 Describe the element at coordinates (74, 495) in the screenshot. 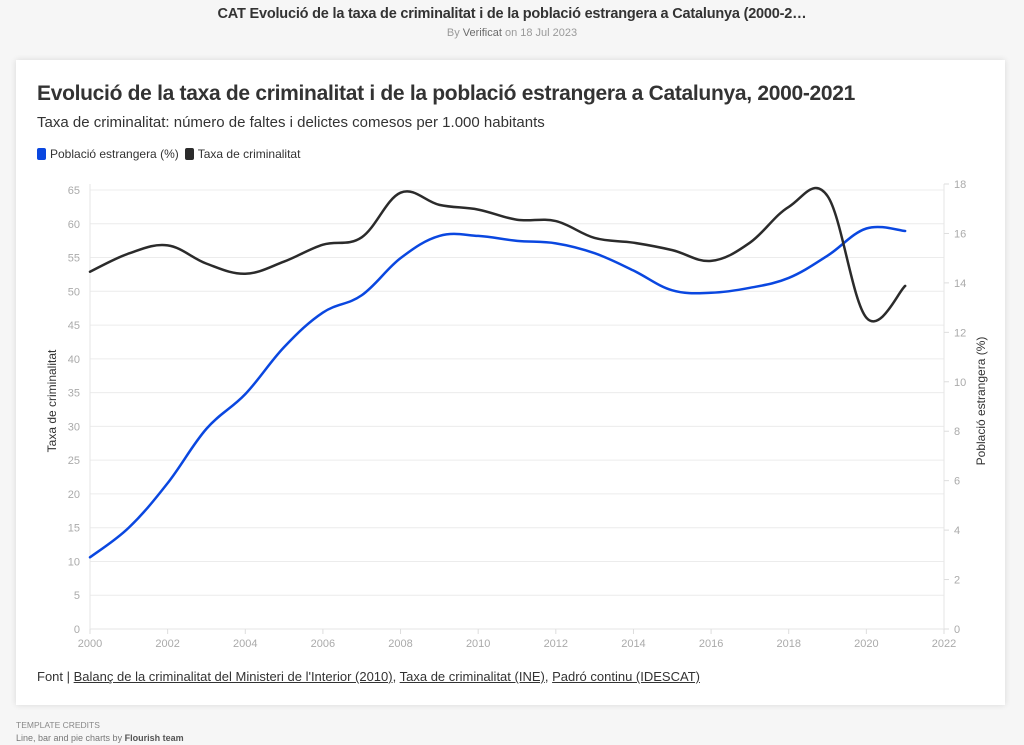

I see `y-tick-label: 20` at that location.